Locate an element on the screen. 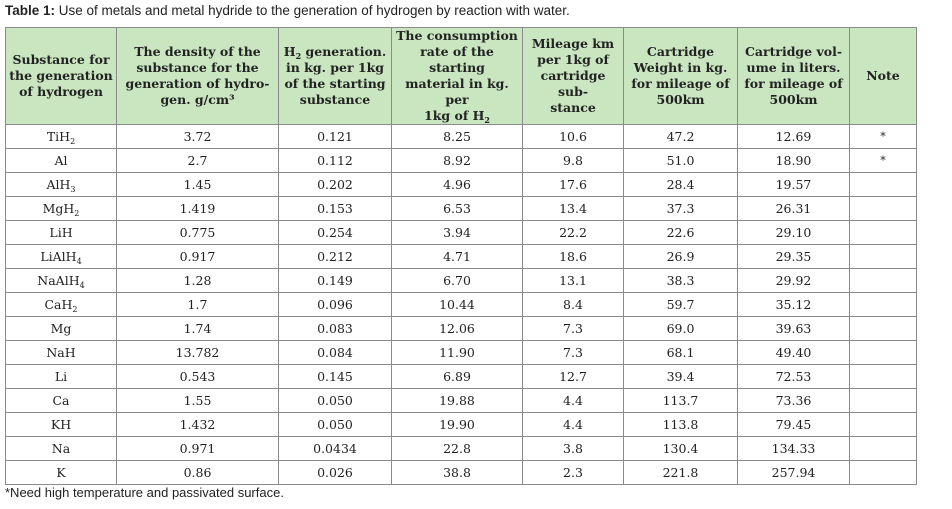  table-cell: 29.10 is located at coordinates (793, 232).